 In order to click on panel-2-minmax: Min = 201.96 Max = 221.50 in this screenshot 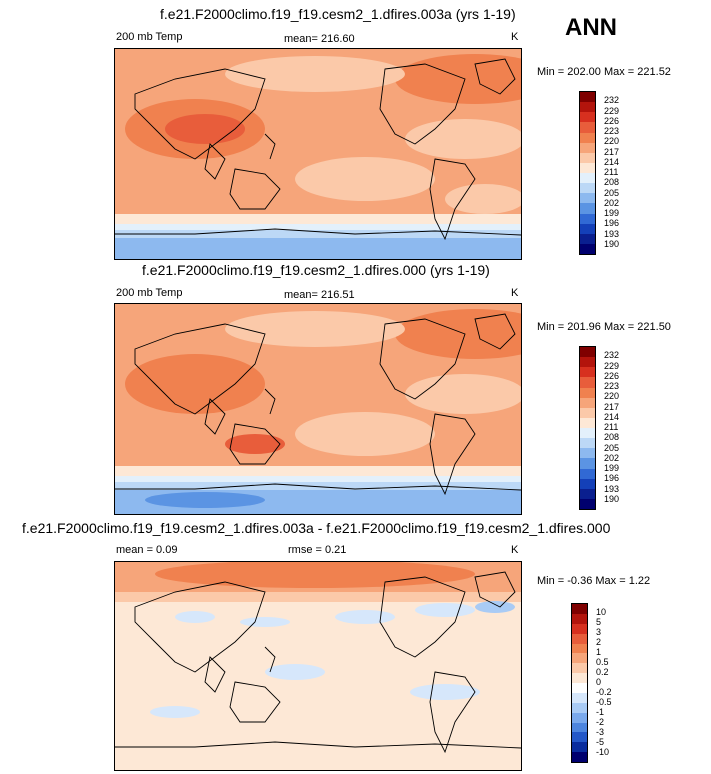, I will do `click(604, 327)`.